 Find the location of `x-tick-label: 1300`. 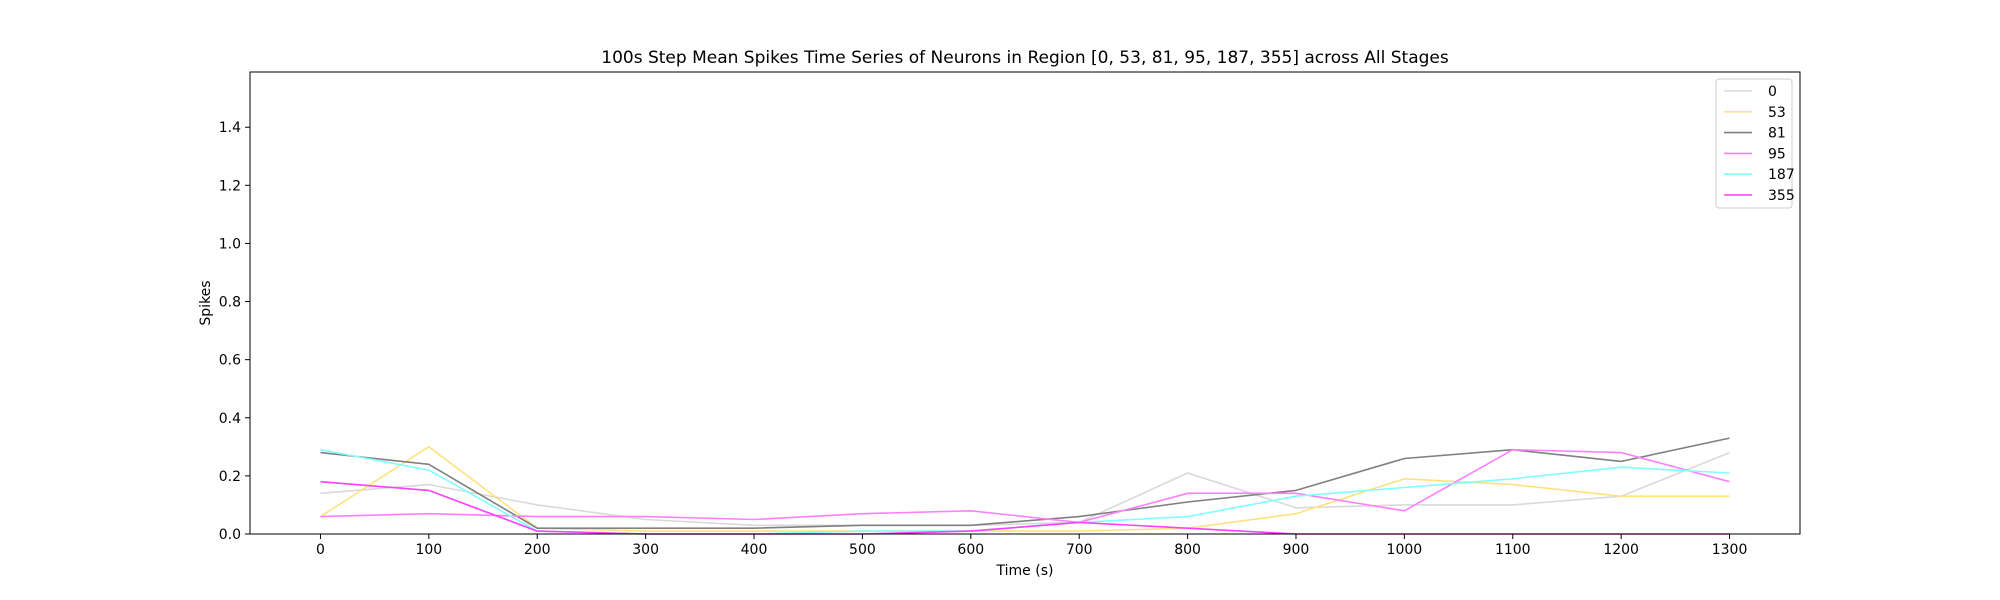

x-tick-label: 1300 is located at coordinates (1730, 550).